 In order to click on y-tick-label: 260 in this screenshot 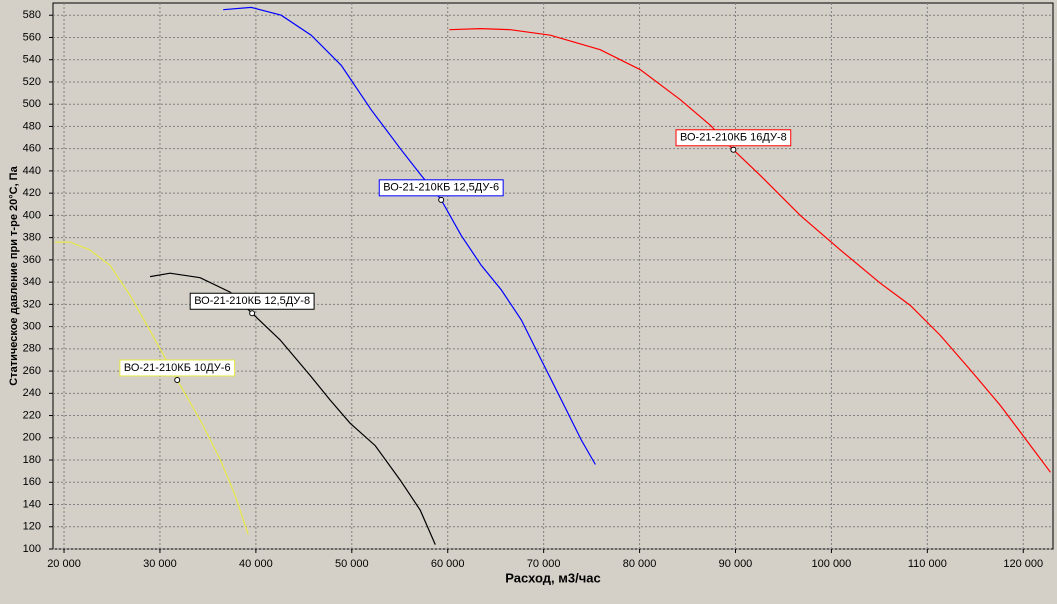, I will do `click(32, 371)`.